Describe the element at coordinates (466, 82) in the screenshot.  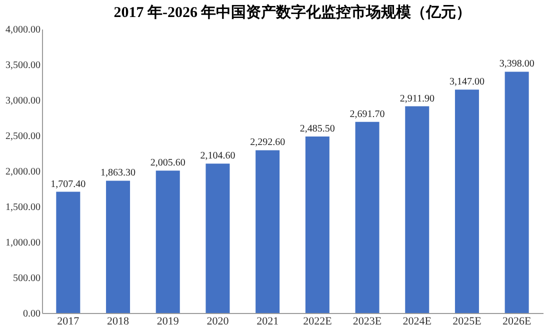
I see `data-label: 3,147.00` at that location.